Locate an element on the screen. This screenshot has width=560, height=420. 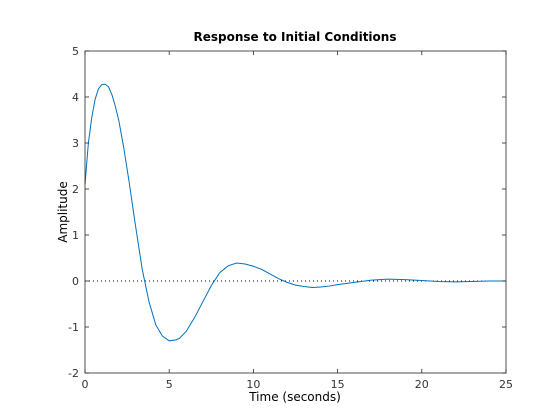
y-axis-title: Amplitude is located at coordinates (63, 212).